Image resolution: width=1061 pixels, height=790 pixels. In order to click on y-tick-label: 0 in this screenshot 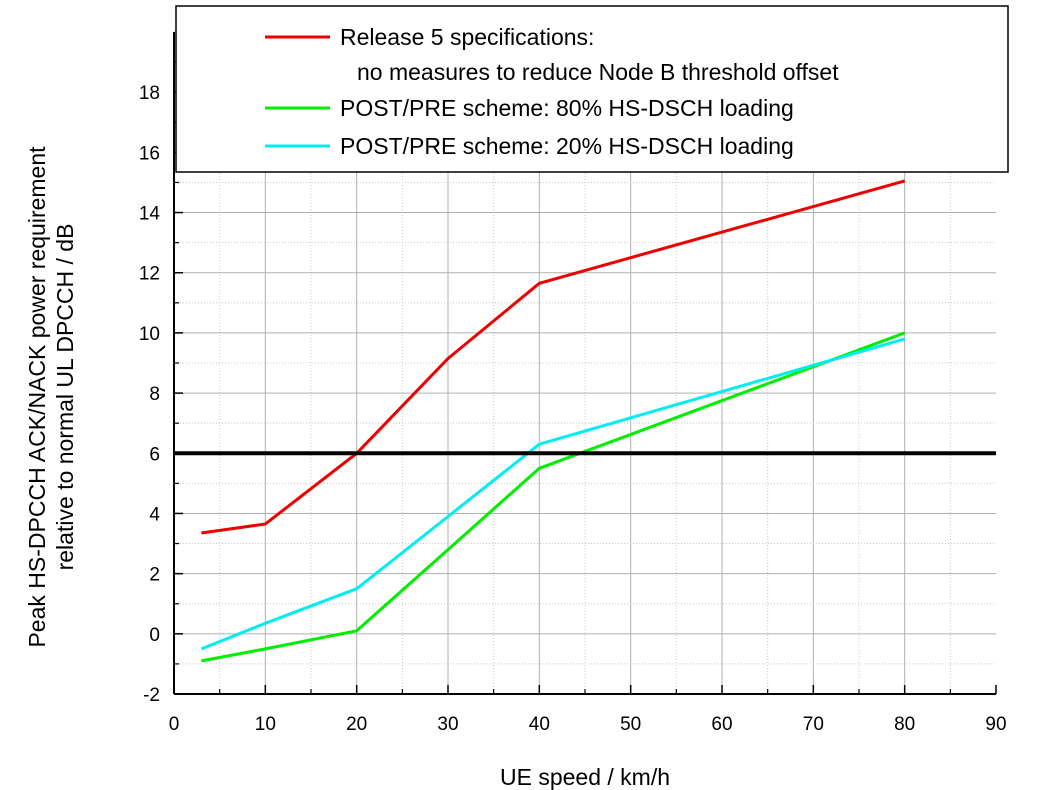, I will do `click(154, 635)`.